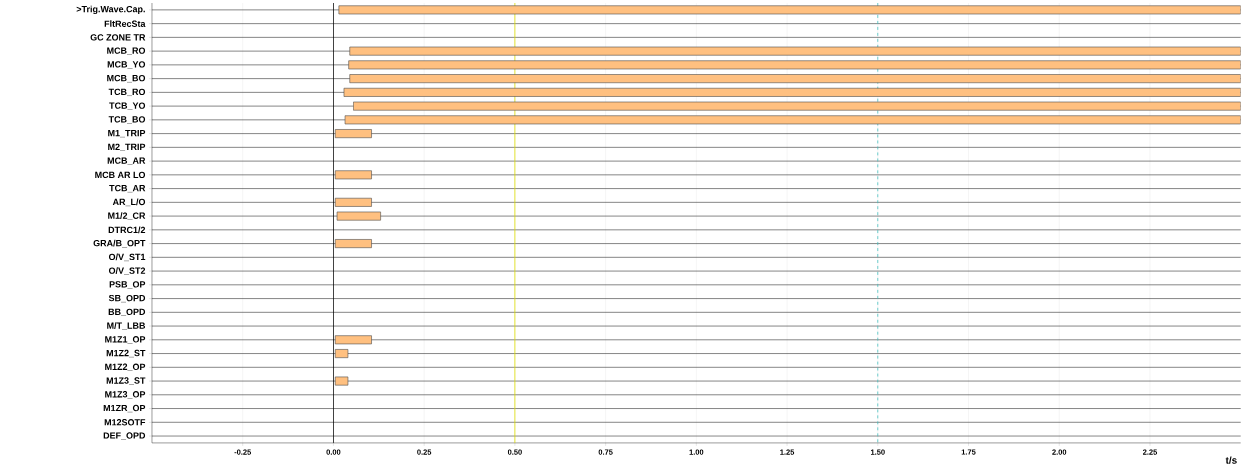 Image resolution: width=1241 pixels, height=467 pixels. What do you see at coordinates (125, 422) in the screenshot?
I see `y-tick-label: M12SOTF` at bounding box center [125, 422].